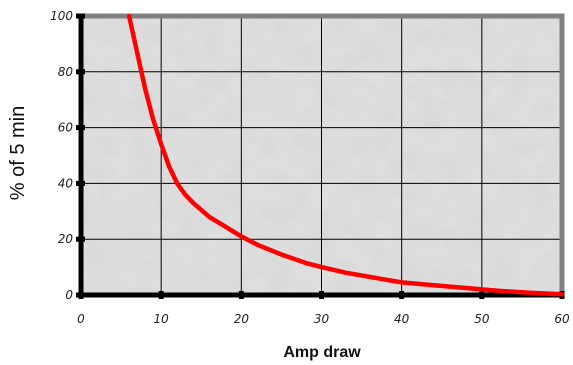 This screenshot has height=365, width=573. I want to click on x-tick-label: 40, so click(402, 319).